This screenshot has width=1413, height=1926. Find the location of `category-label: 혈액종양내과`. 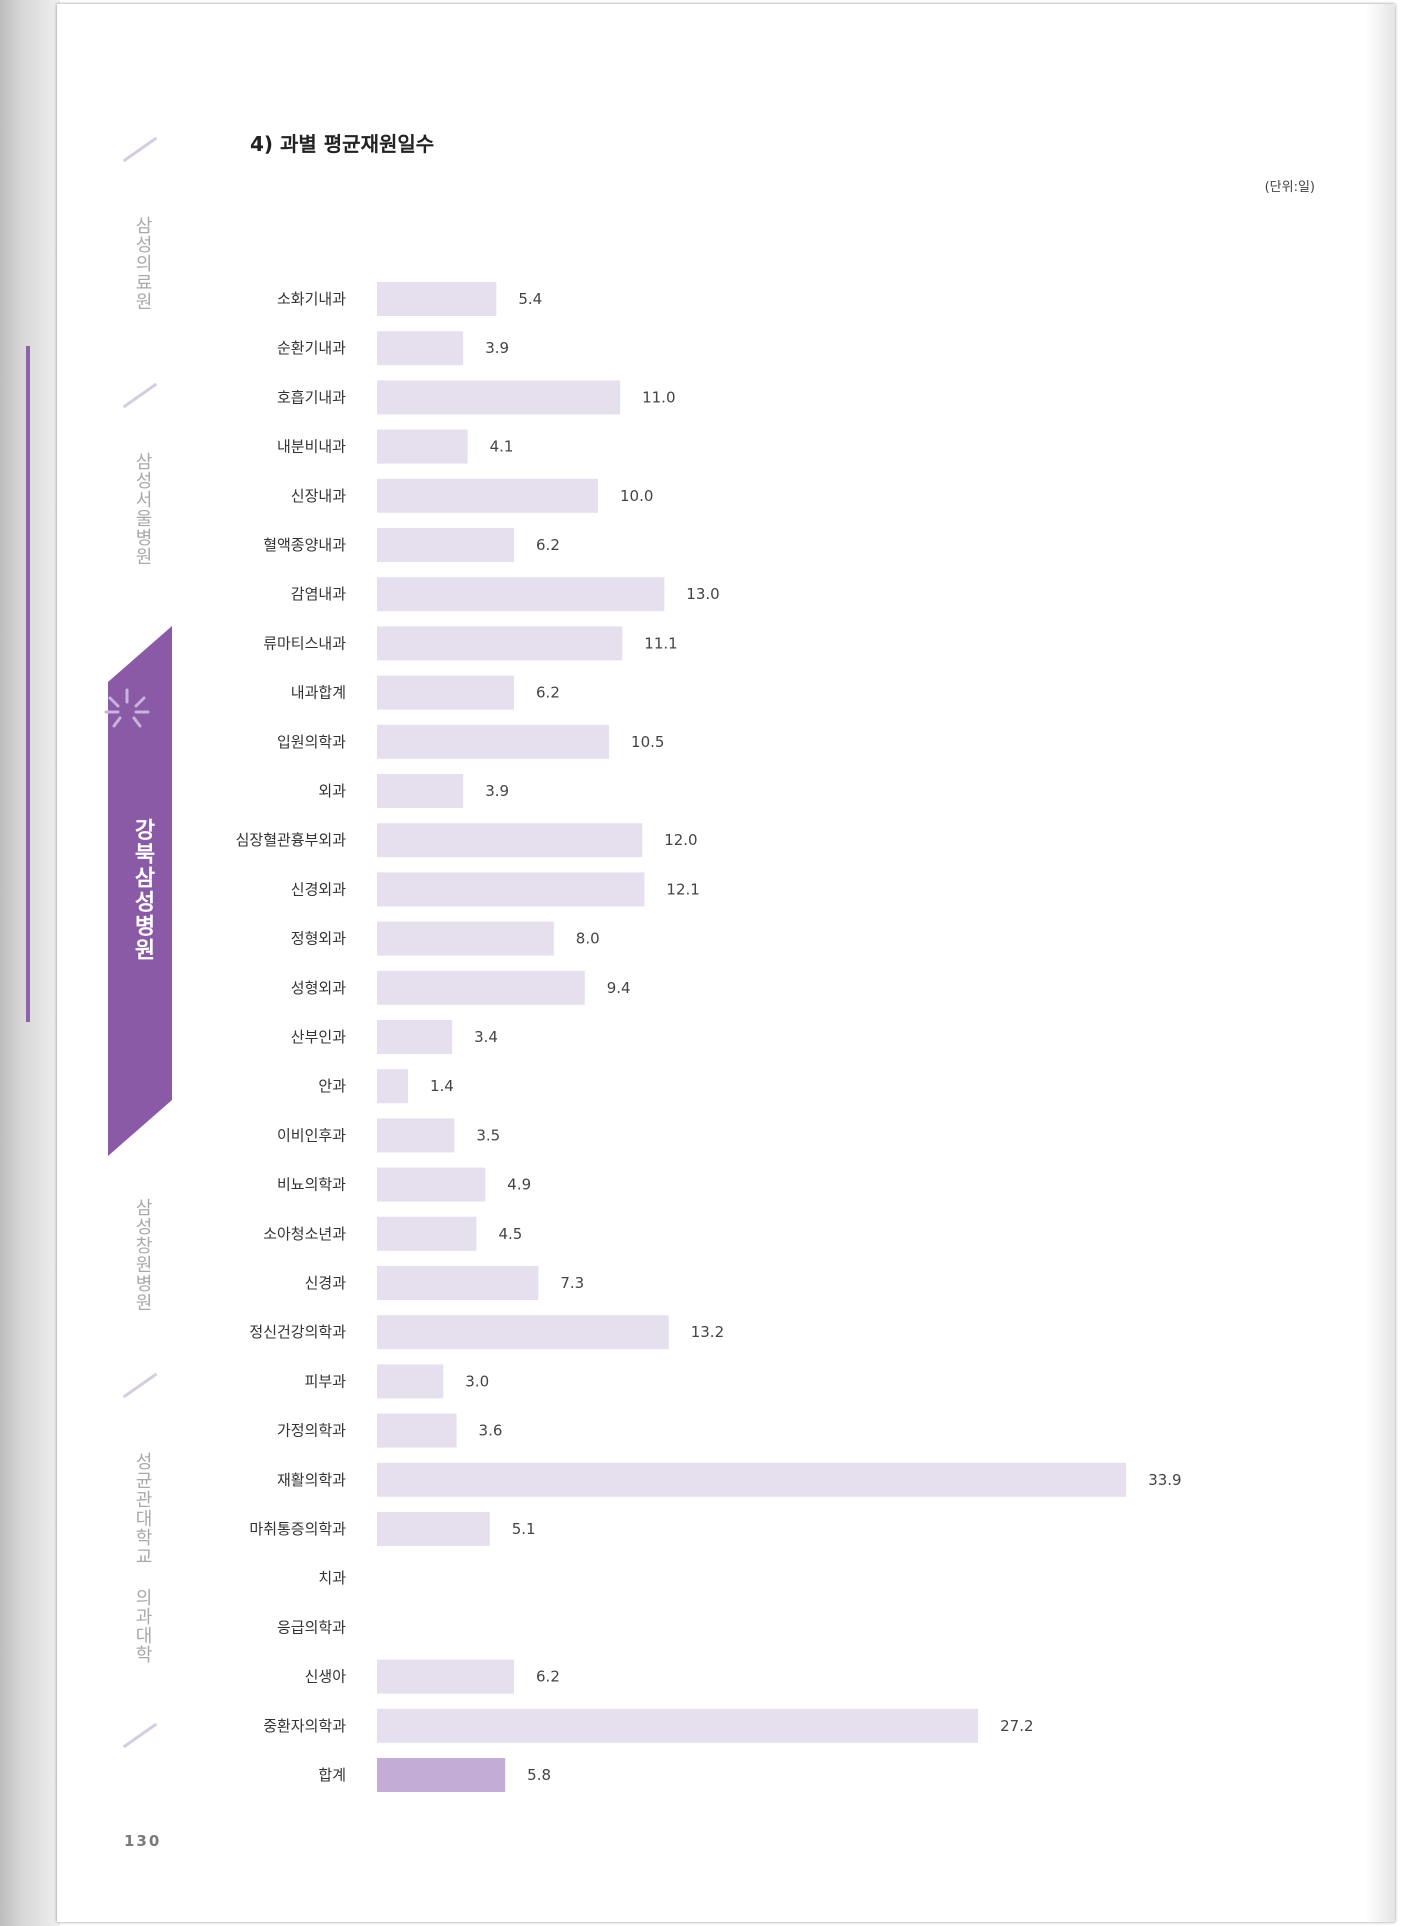

category-label: 혈액종양내과 is located at coordinates (304, 545).